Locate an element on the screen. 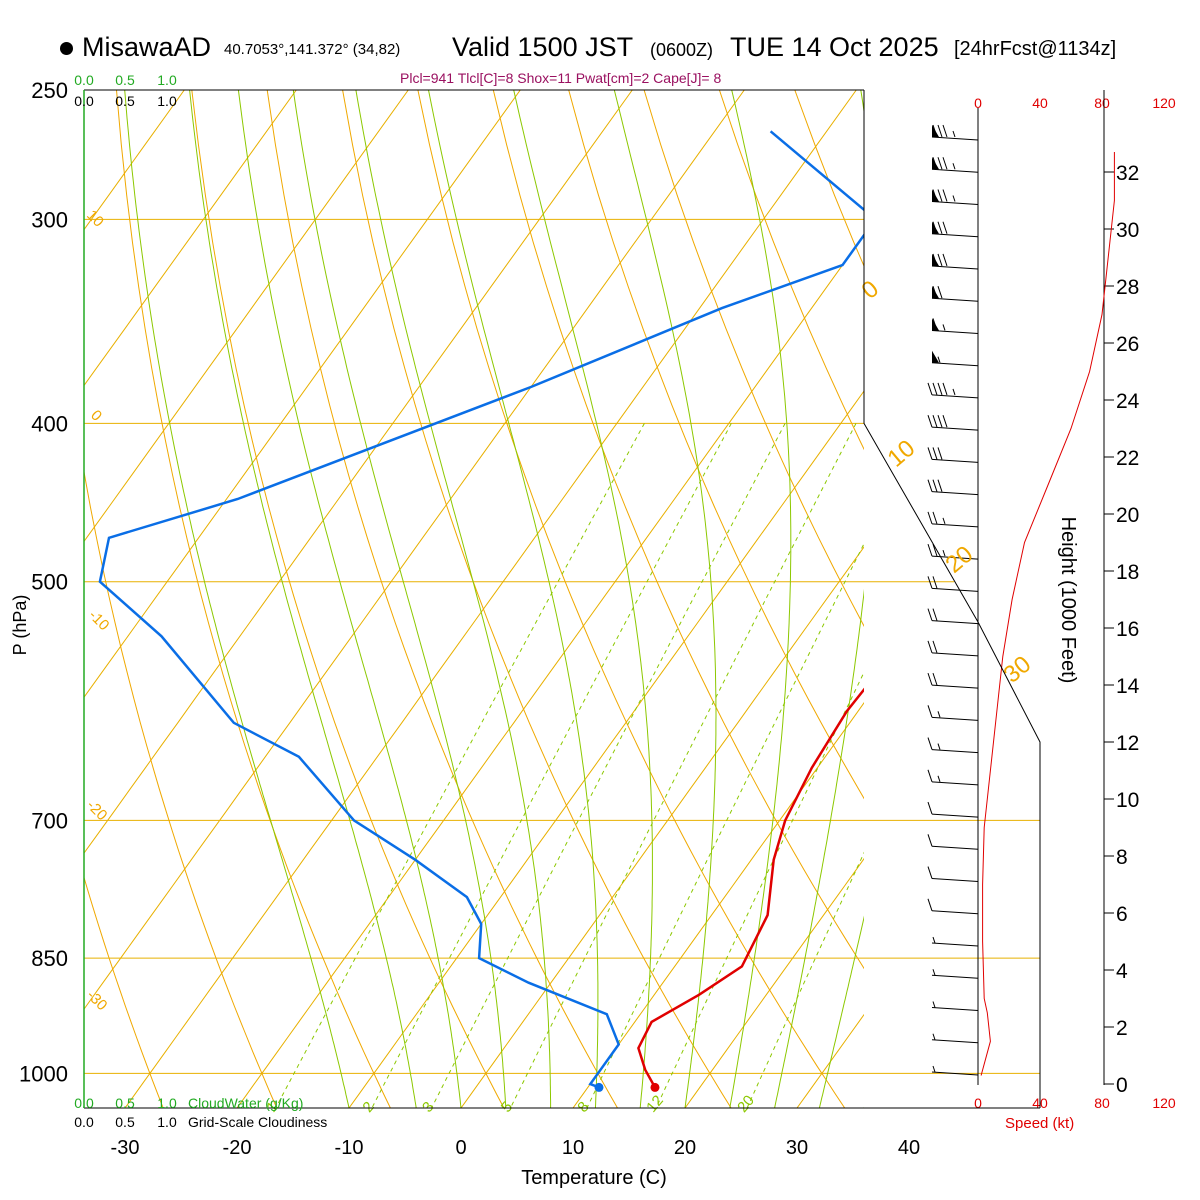 The width and height of the screenshot is (1200, 1200). mixing-ratio-label: 5 is located at coordinates (507, 1106).